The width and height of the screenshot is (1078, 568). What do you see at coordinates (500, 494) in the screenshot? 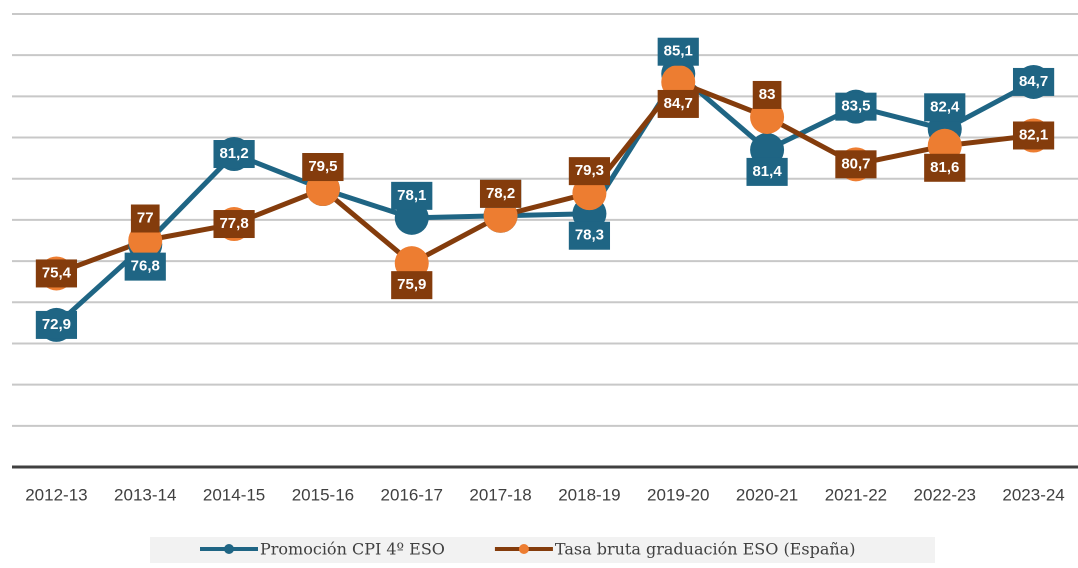
I see `x-tick-label: 2017-18` at bounding box center [500, 494].